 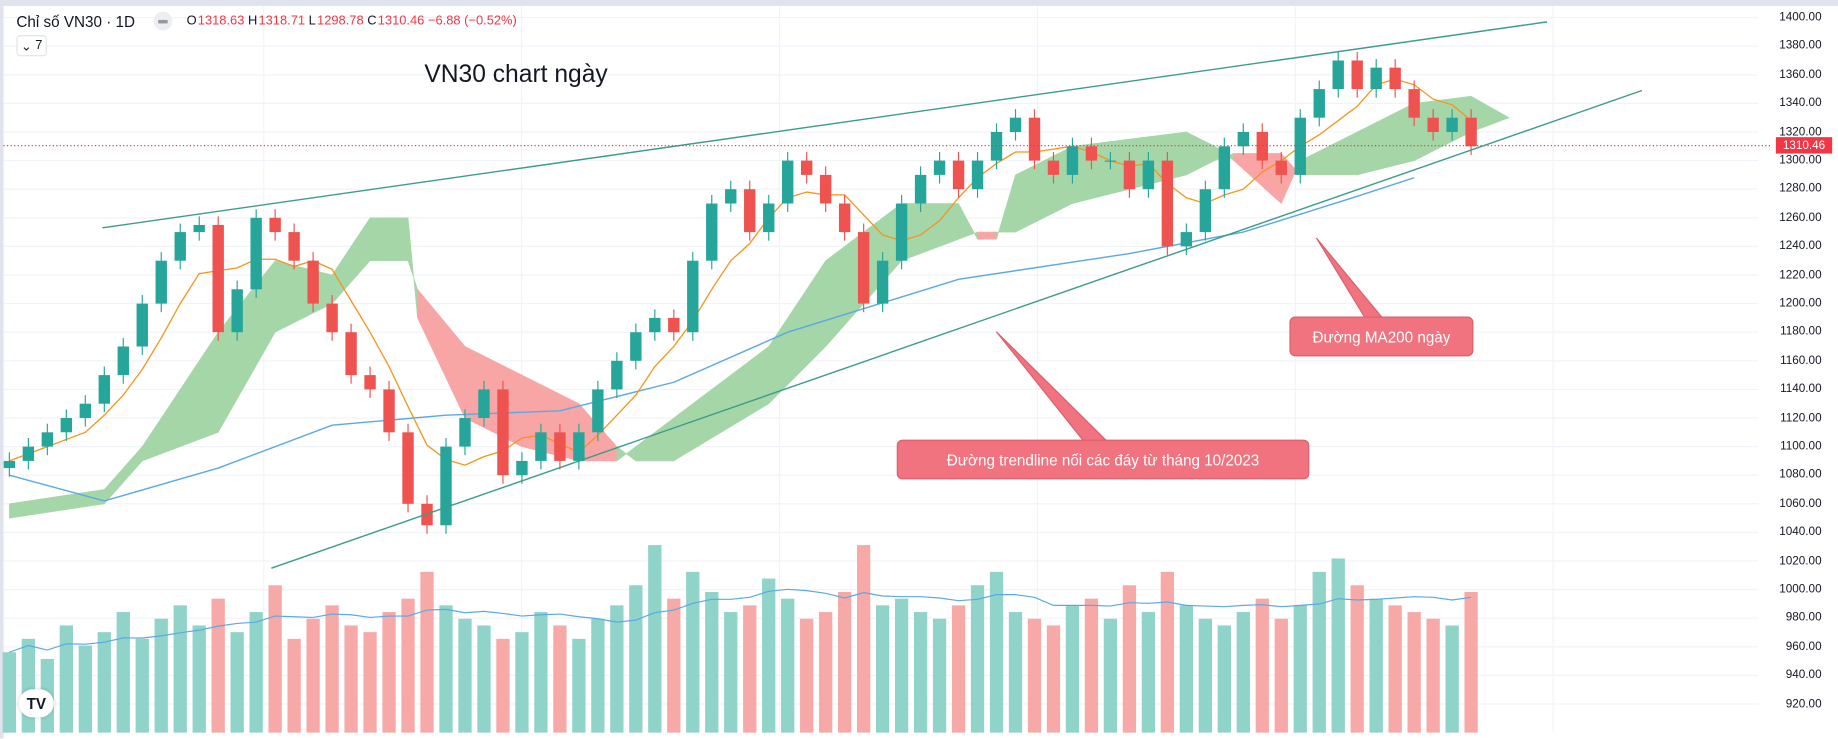 I want to click on symbol-title: Chỉ số VN30 · 1D, so click(x=75, y=21).